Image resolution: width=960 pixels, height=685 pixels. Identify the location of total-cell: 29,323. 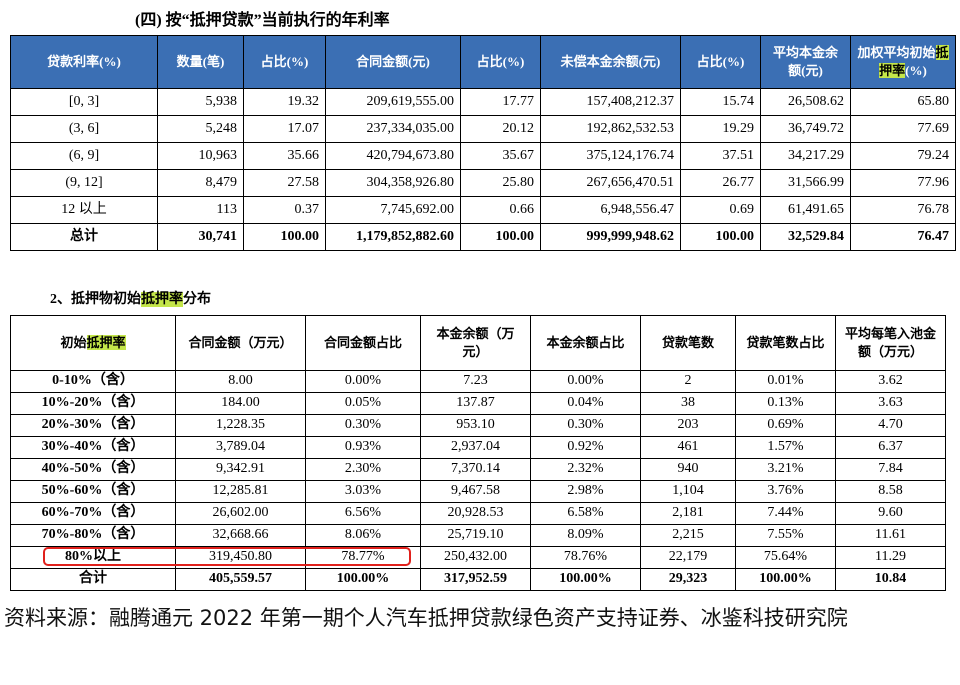
(688, 579).